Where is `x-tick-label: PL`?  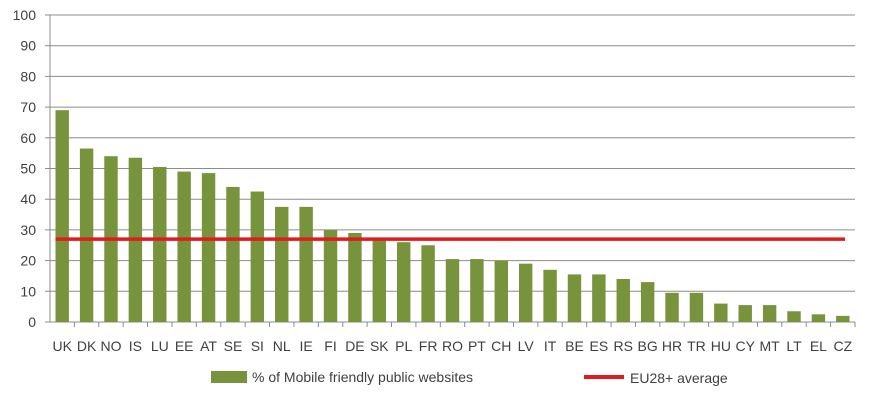
x-tick-label: PL is located at coordinates (403, 346).